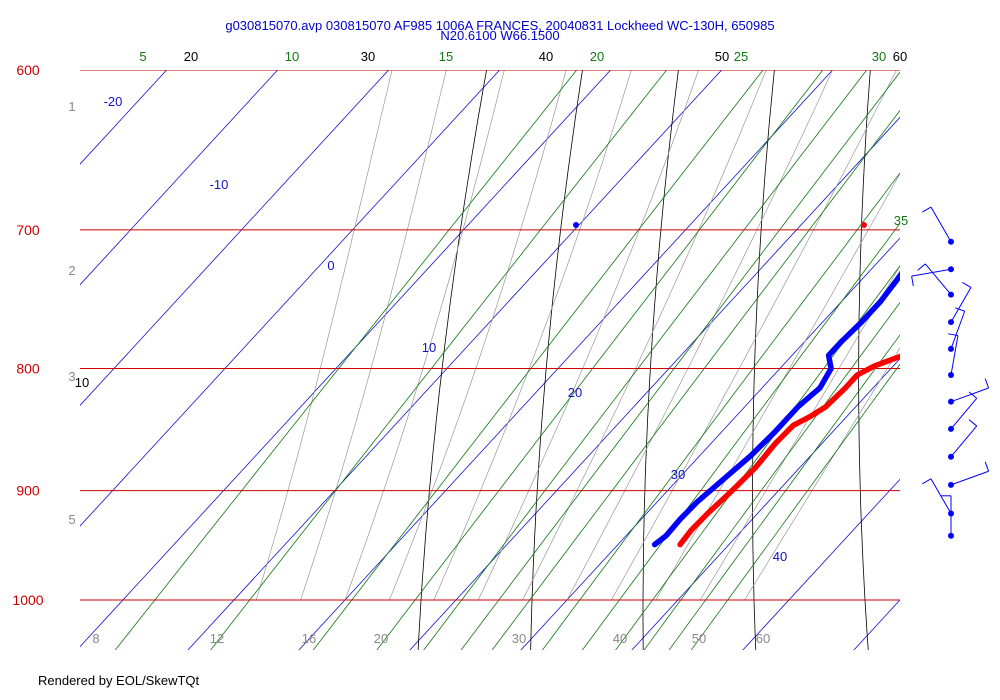 The width and height of the screenshot is (1000, 700). What do you see at coordinates (500, 35) in the screenshot?
I see `chart-subtitle-location: N20.6100 W66.1500` at bounding box center [500, 35].